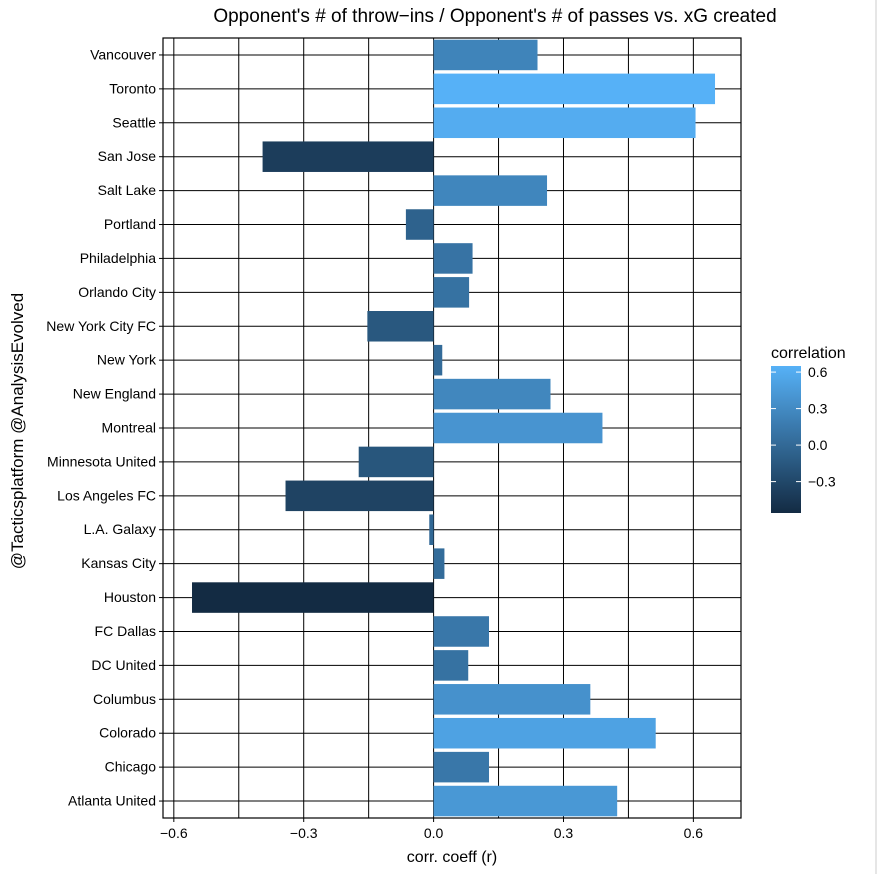  Describe the element at coordinates (127, 733) in the screenshot. I see `y-tick-label: Colorado` at that location.